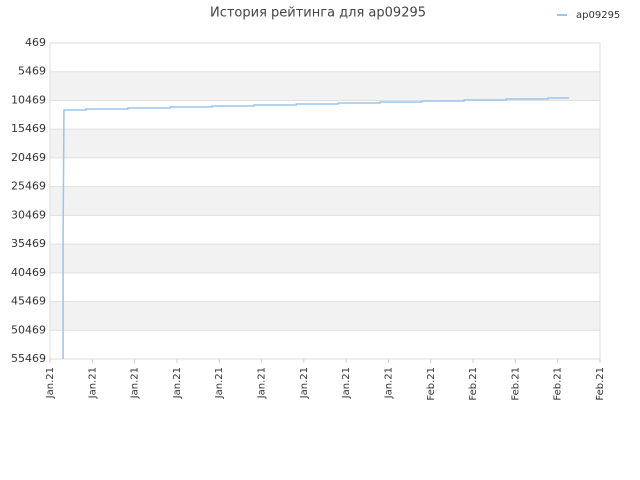  Describe the element at coordinates (318, 13) in the screenshot. I see `chart-title: История рейтинга для ap09295` at that location.